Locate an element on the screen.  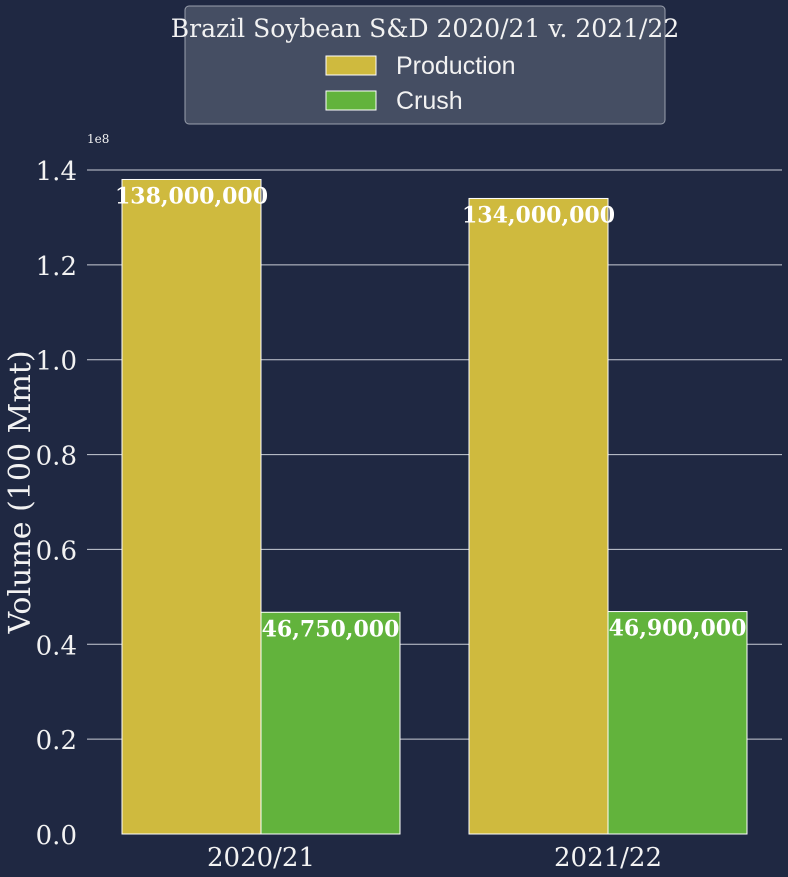
legend-box is located at coordinates (425, 65).